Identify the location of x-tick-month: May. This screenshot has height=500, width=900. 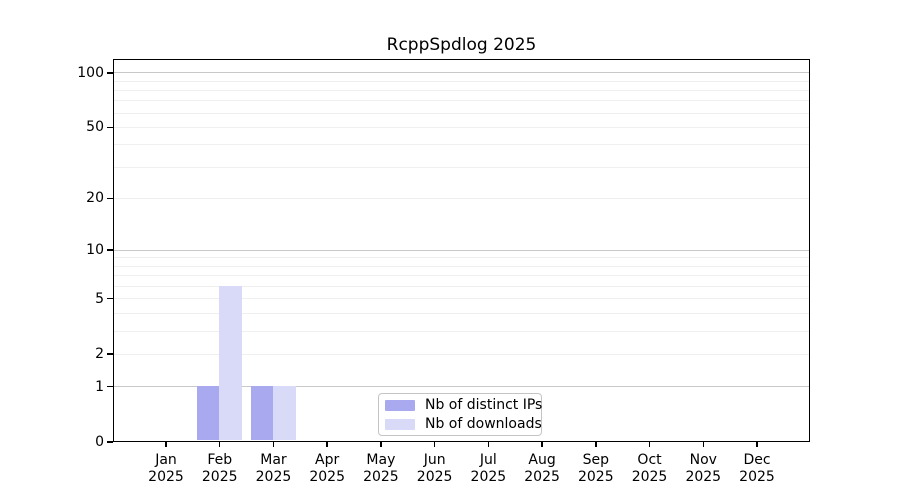
(381, 460).